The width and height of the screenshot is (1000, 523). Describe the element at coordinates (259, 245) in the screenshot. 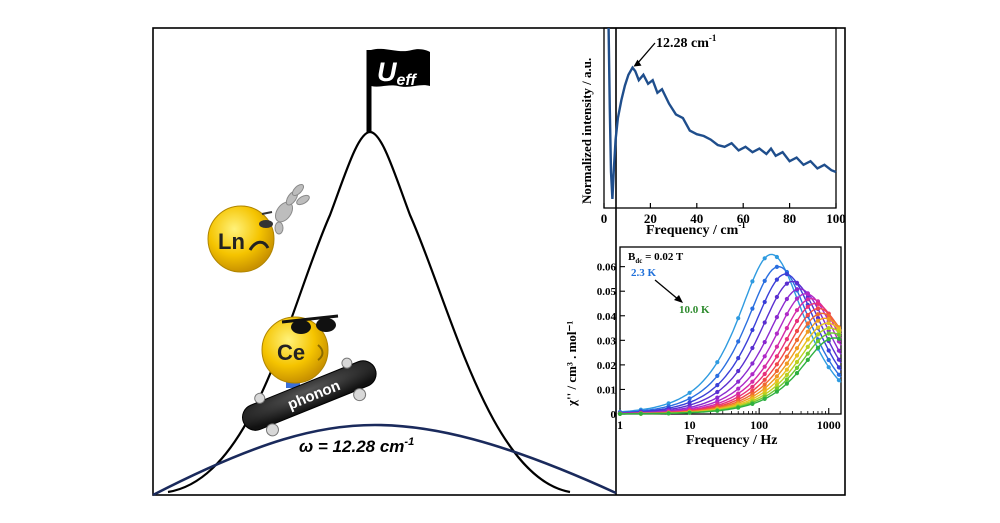

I see `ln-frown` at that location.